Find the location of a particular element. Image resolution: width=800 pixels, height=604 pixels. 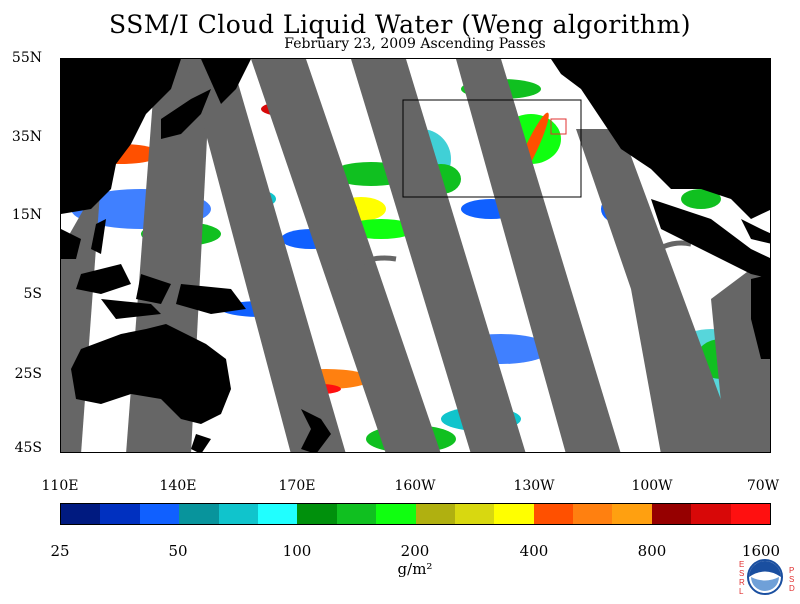

lon-label-130w: 130W is located at coordinates (534, 486).